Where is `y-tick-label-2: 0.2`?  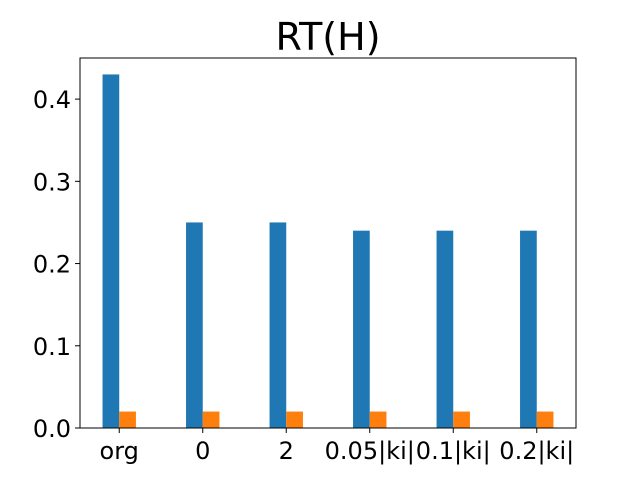 y-tick-label-2: 0.2 is located at coordinates (52, 265).